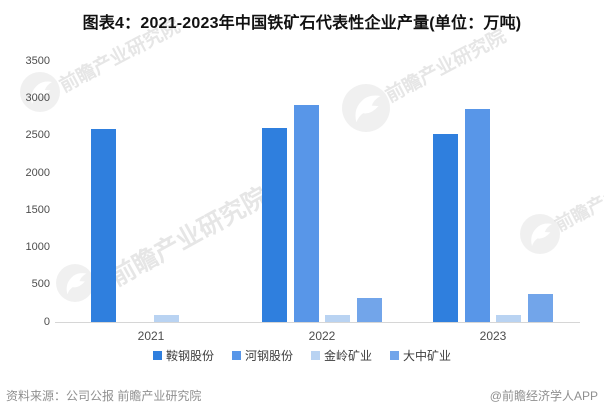 This screenshot has width=604, height=416. I want to click on bar-series3-2023, so click(509, 318).